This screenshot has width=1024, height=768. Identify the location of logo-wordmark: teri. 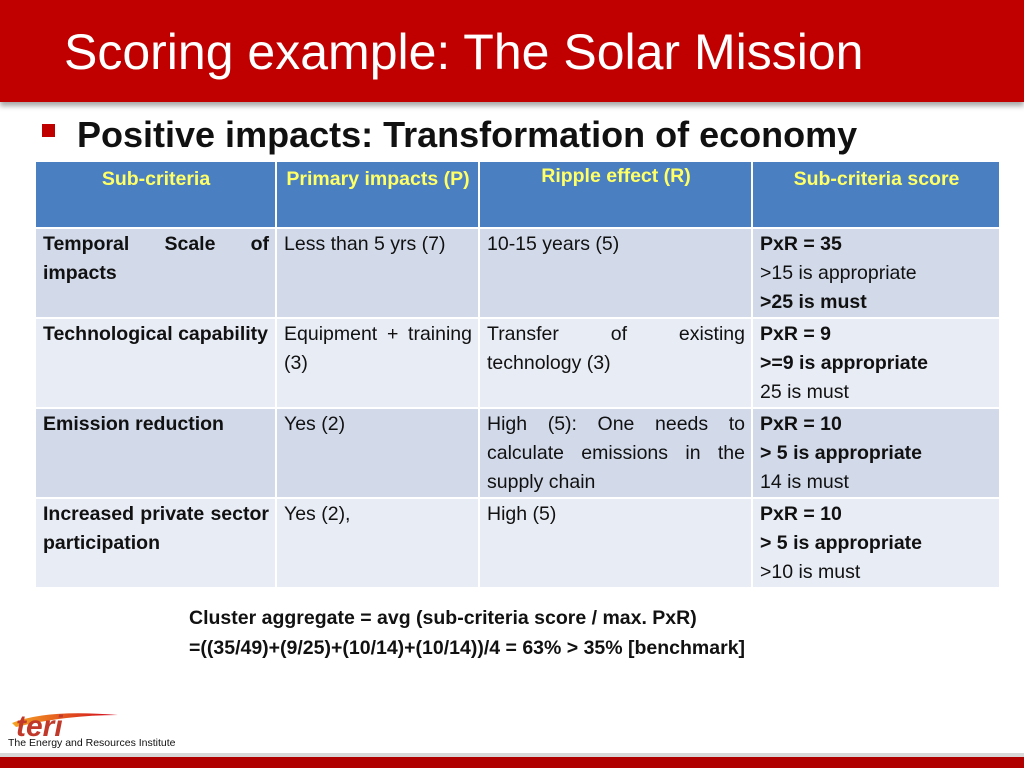
(39, 726).